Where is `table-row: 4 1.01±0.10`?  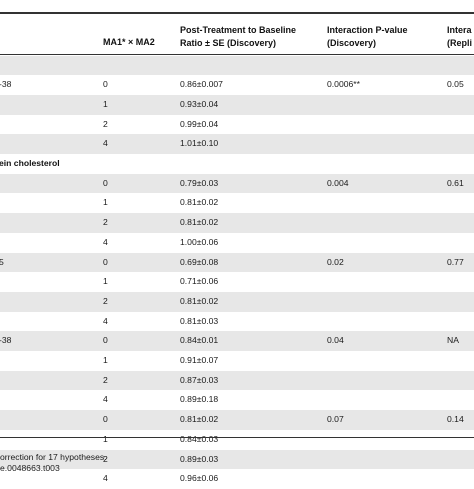
table-row: 4 1.01±0.10 is located at coordinates (237, 144).